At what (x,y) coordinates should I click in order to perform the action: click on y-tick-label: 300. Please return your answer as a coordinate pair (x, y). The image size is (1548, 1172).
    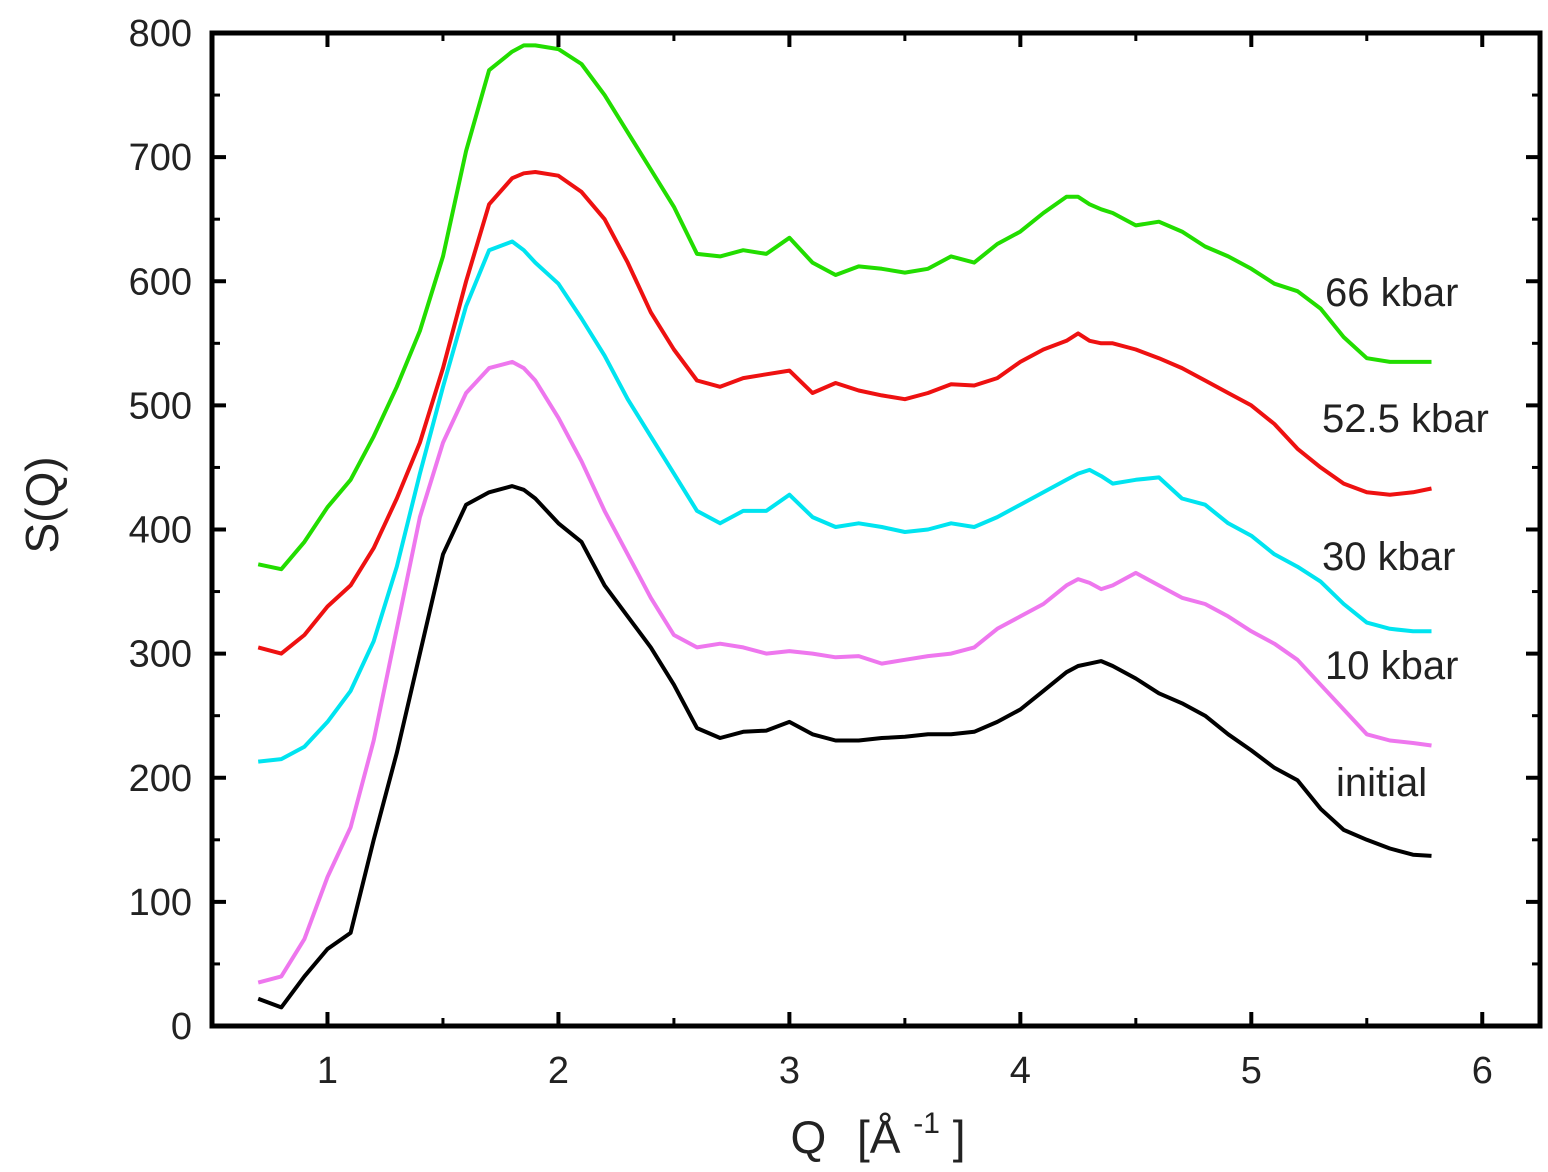
    Looking at the image, I should click on (160, 655).